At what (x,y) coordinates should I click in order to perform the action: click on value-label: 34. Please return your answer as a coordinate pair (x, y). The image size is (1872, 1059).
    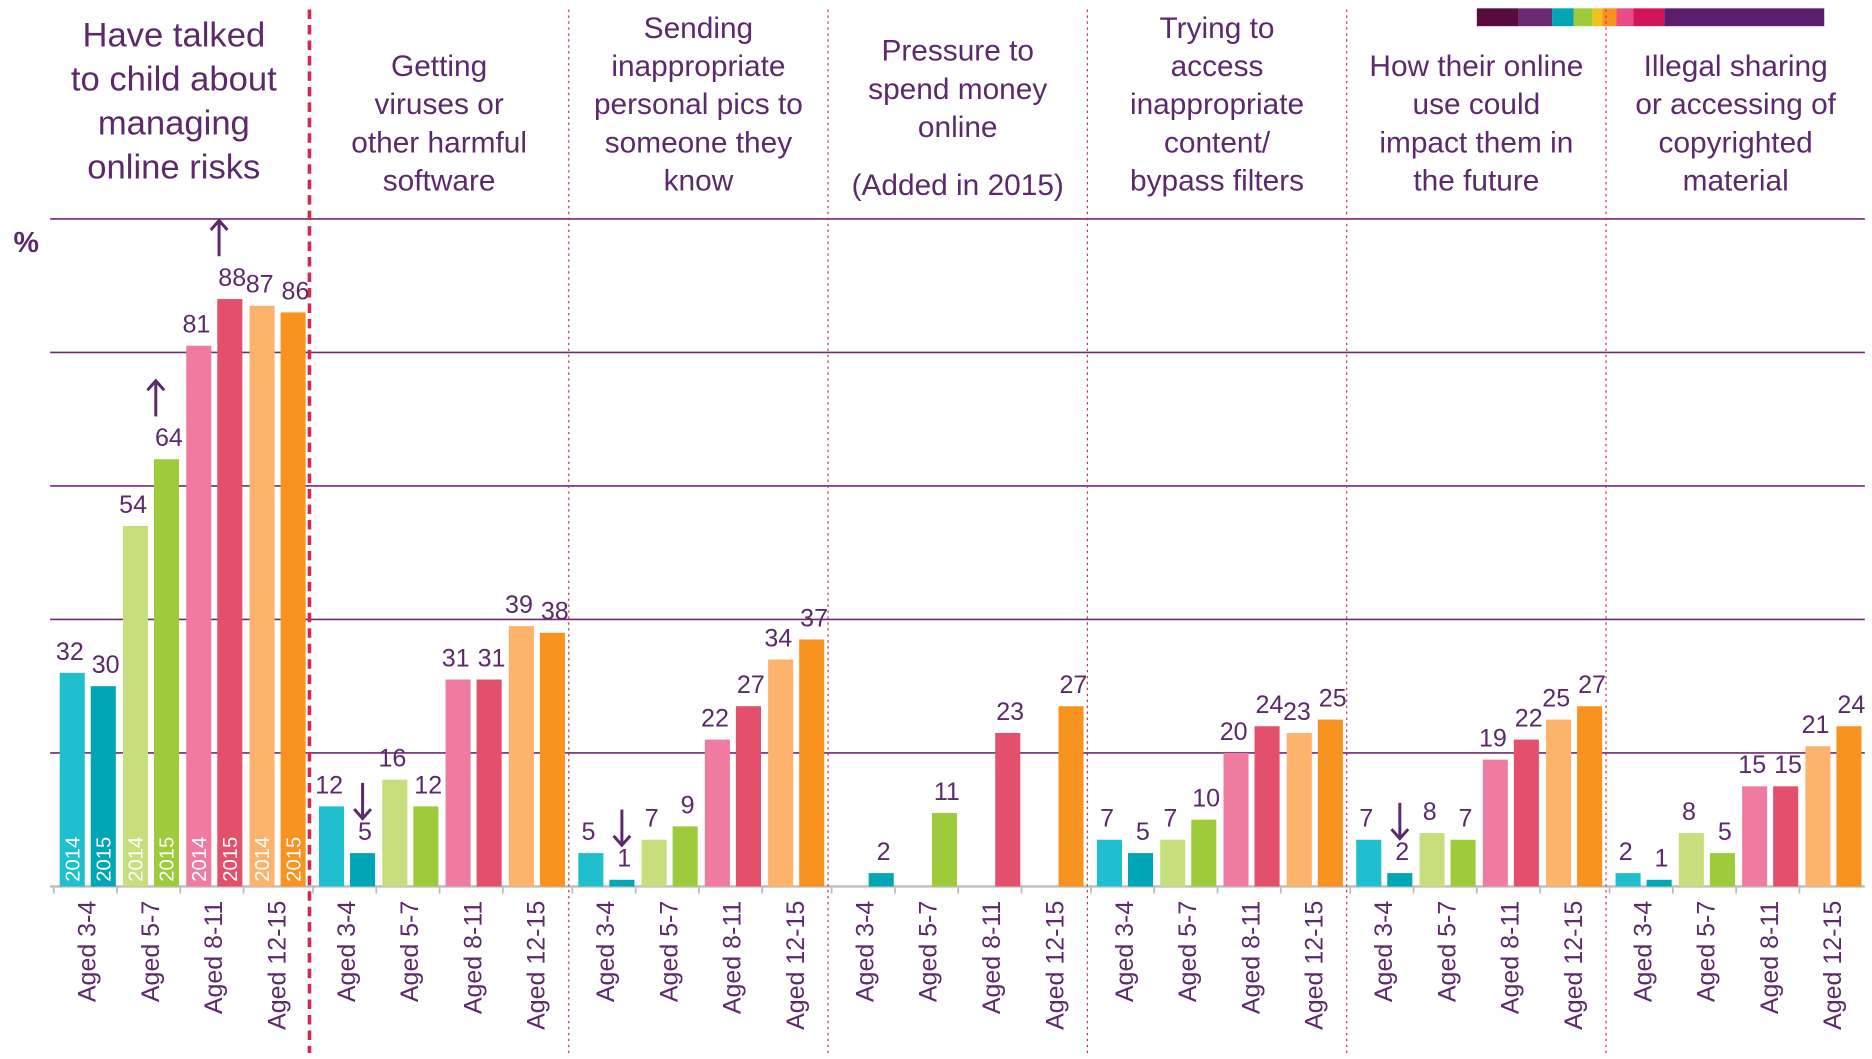
    Looking at the image, I should click on (778, 638).